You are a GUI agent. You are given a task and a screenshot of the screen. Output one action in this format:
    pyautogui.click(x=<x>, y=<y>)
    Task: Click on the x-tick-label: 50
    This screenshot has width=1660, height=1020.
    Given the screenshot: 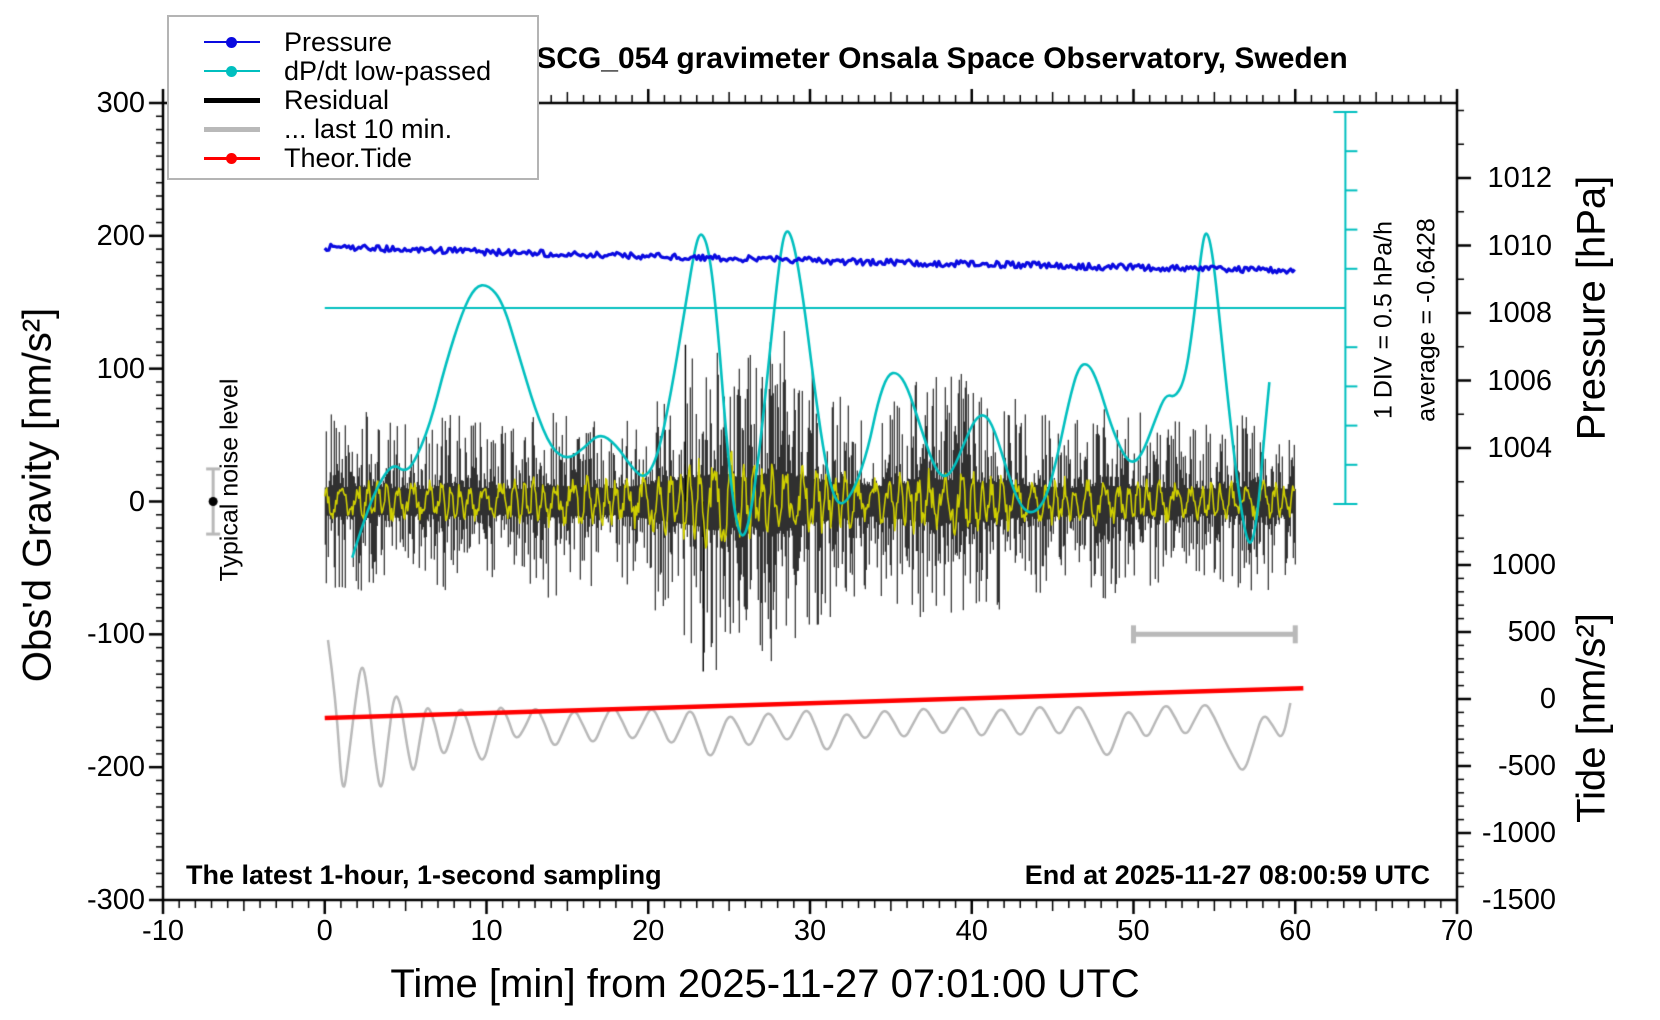 What is the action you would take?
    pyautogui.click(x=1133, y=931)
    